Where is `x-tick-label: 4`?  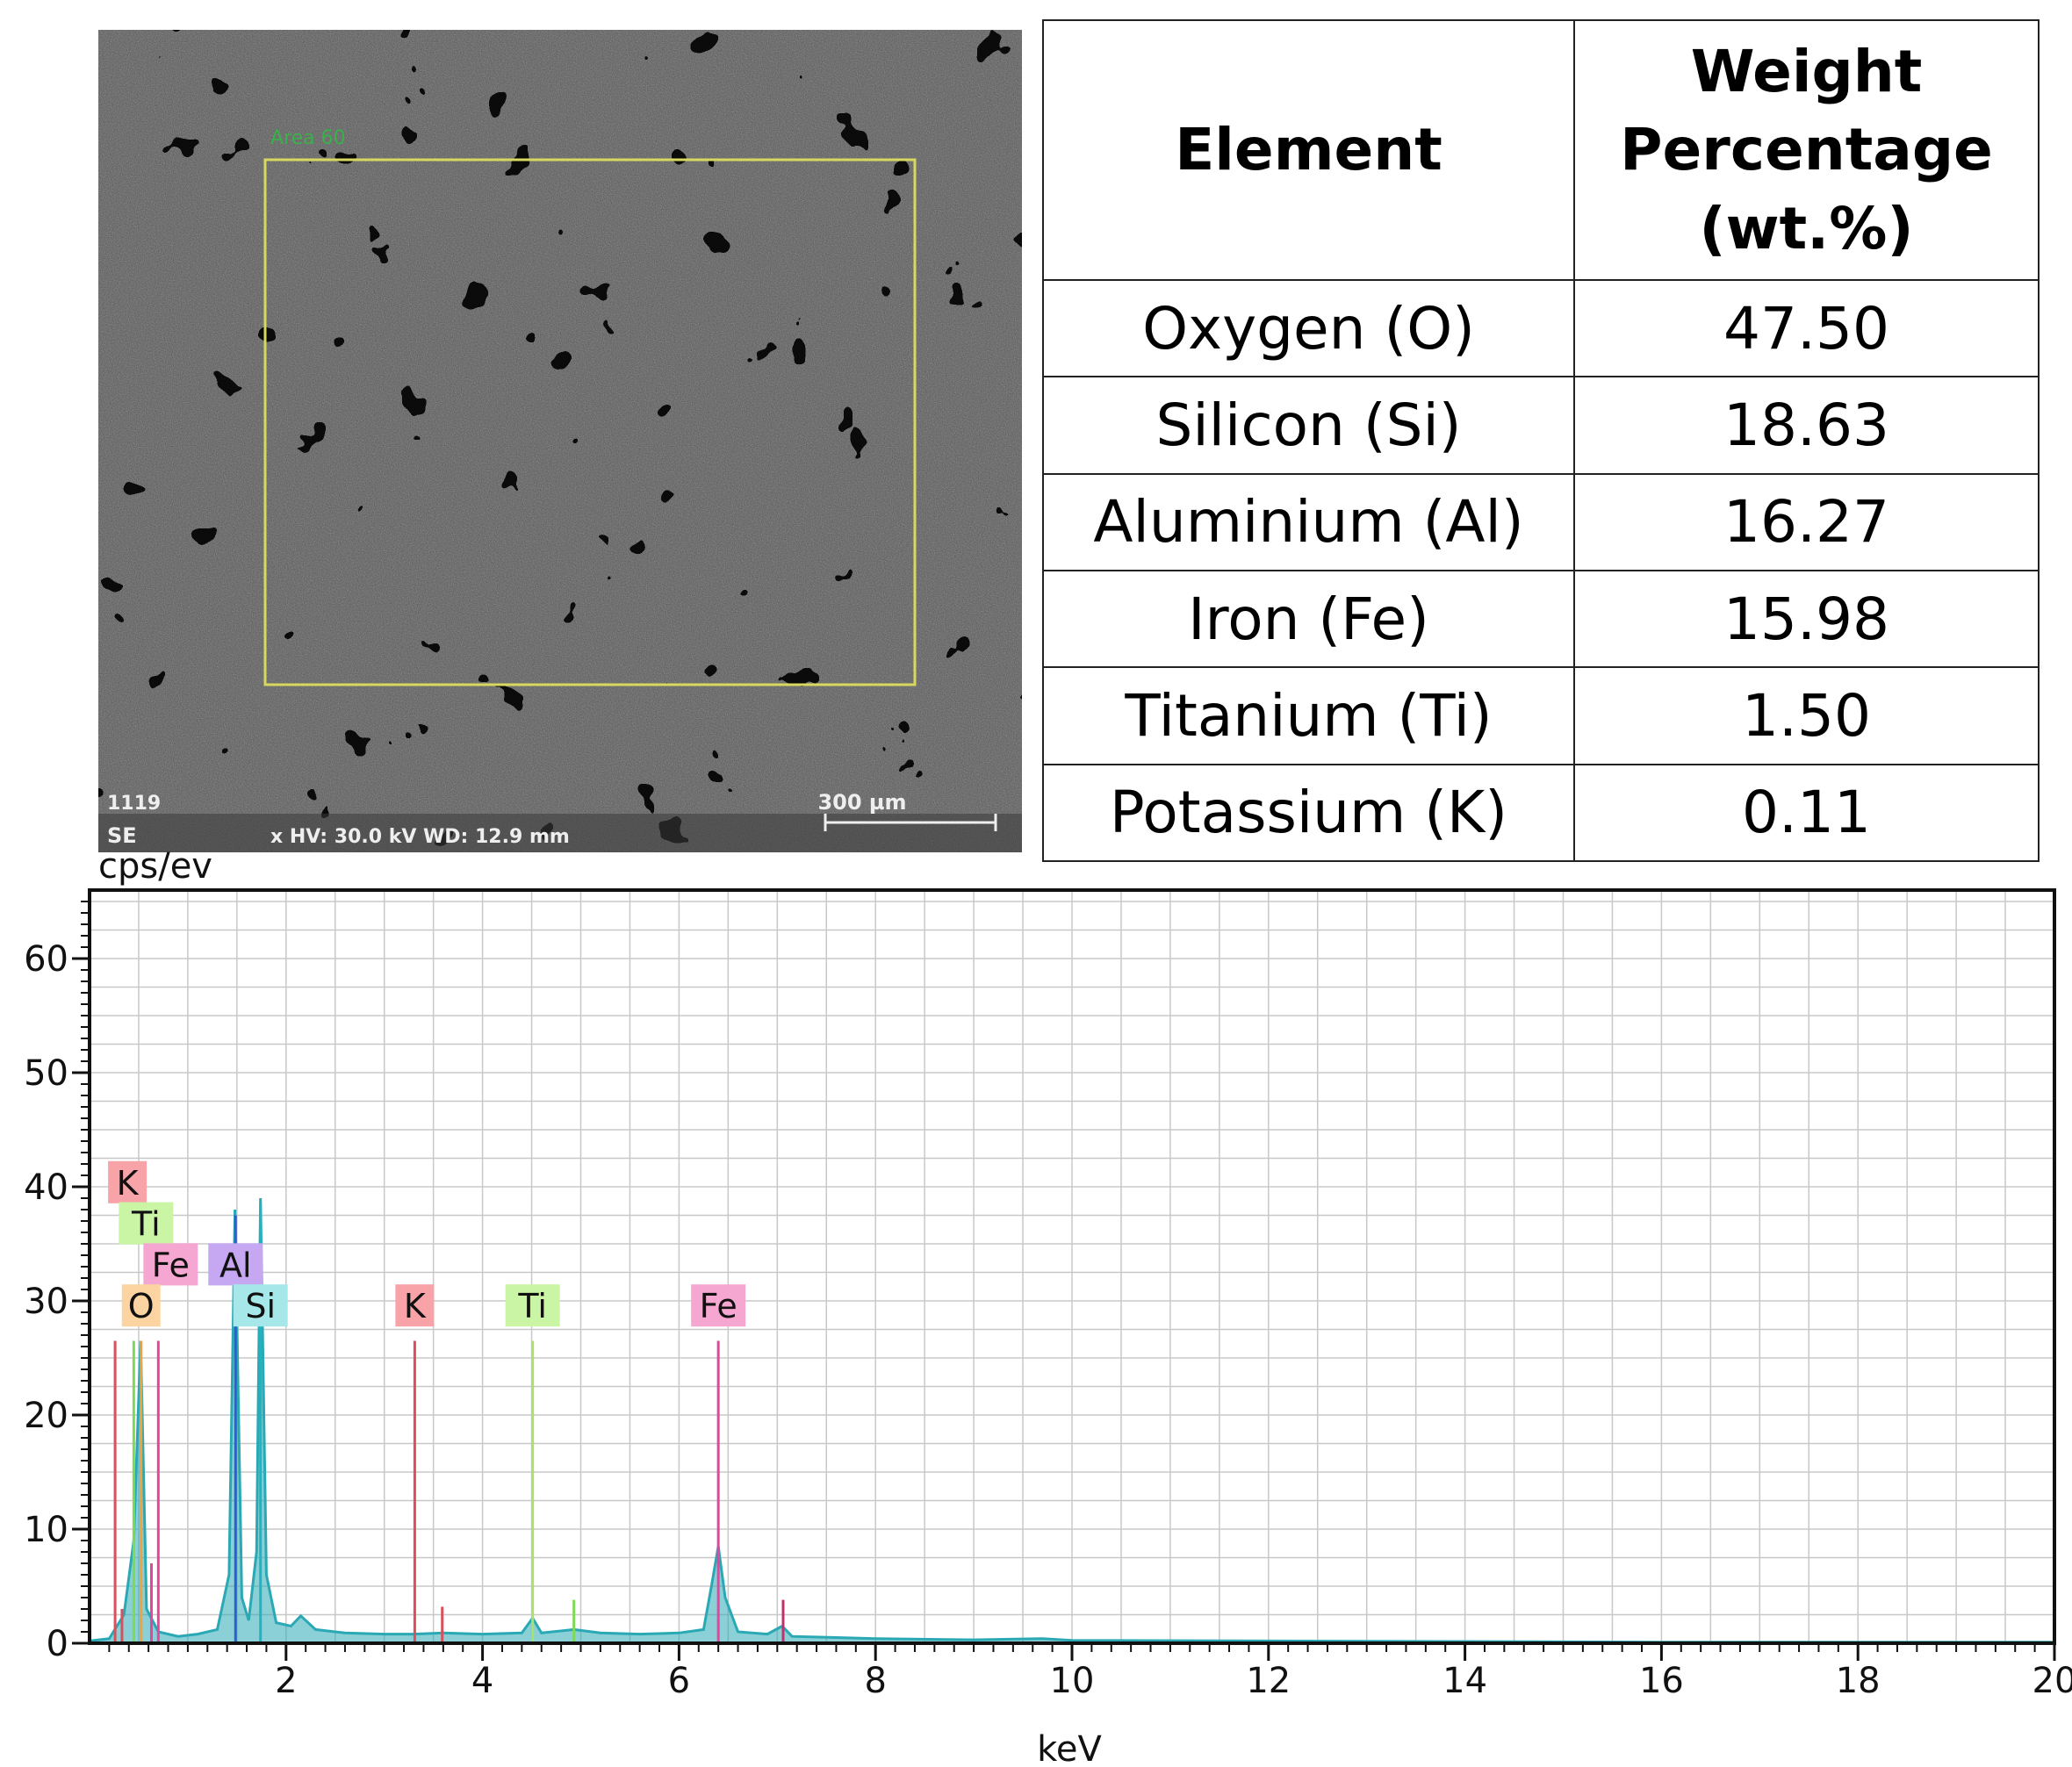
x-tick-label: 4 is located at coordinates (482, 1681).